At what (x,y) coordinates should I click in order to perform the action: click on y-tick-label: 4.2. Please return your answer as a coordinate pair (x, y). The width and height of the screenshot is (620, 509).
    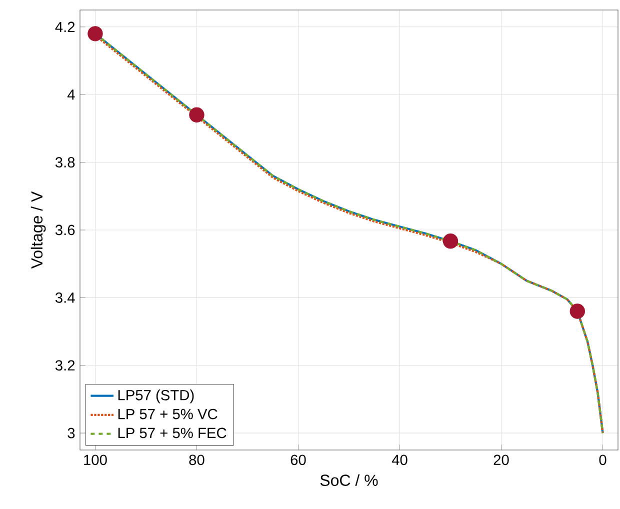
    Looking at the image, I should click on (65, 27).